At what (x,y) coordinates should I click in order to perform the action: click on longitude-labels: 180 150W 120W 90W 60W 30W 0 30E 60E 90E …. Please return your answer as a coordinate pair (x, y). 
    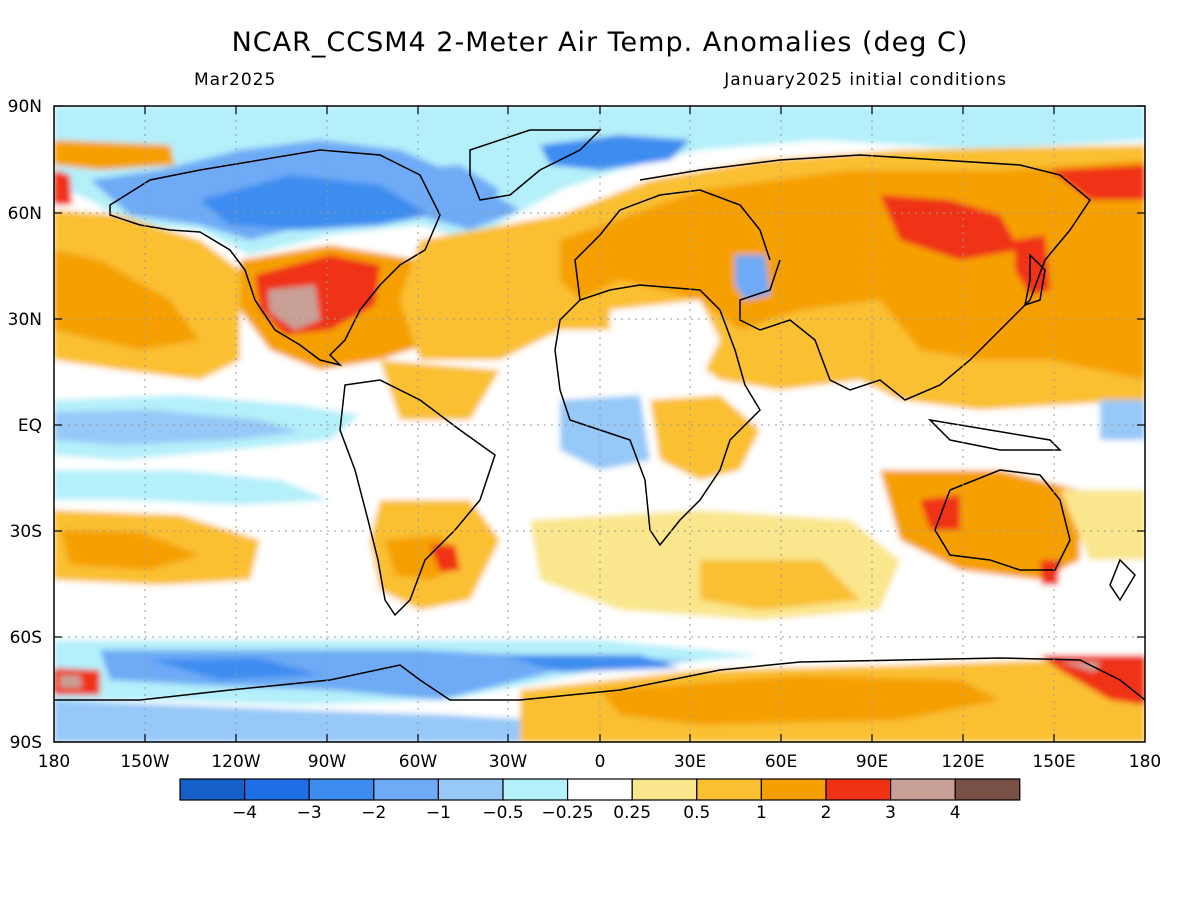
    Looking at the image, I should click on (599, 762).